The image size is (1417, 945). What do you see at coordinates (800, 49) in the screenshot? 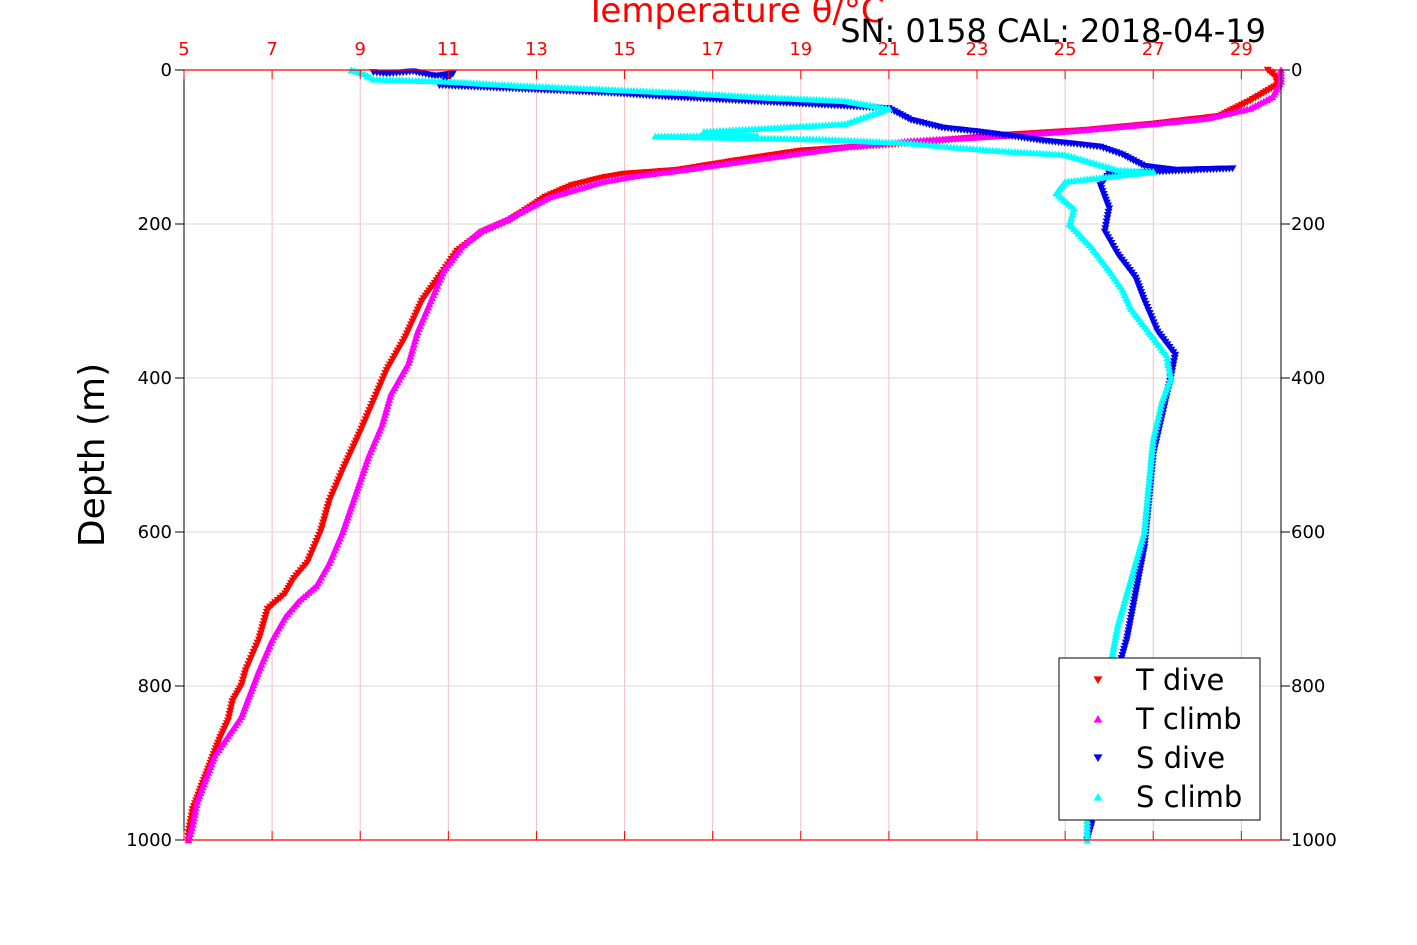
I see `x-tick-label: 19` at bounding box center [800, 49].